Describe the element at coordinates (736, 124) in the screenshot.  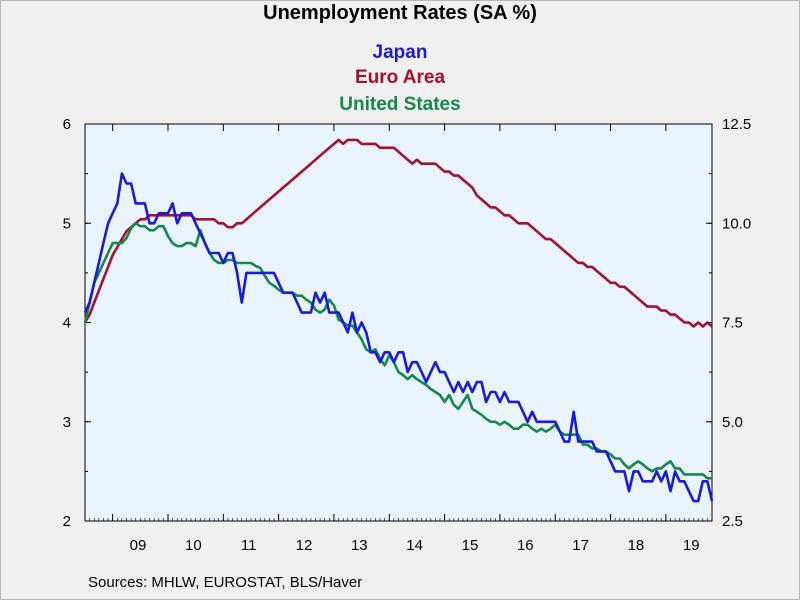
I see `y-right-tick-label: 12.5` at that location.